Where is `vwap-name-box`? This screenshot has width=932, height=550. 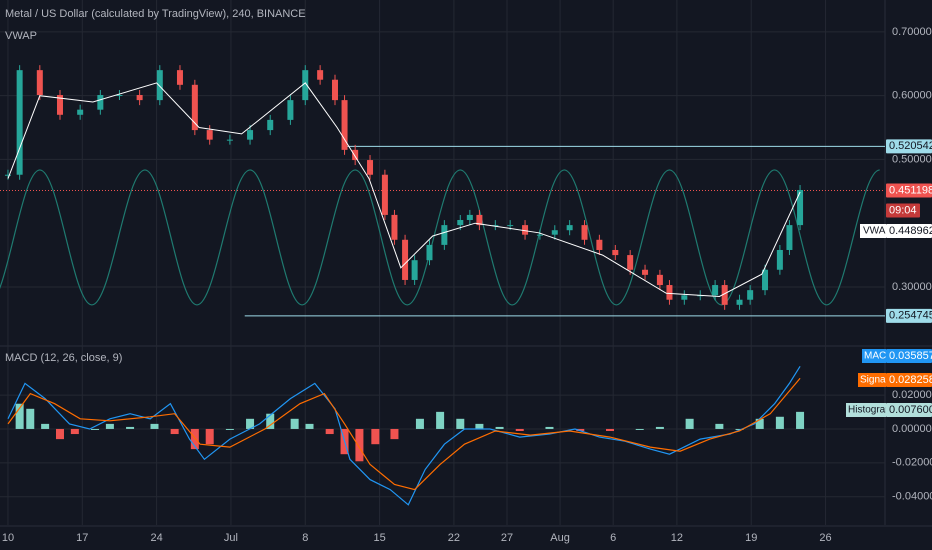
vwap-name-box is located at coordinates (873, 231).